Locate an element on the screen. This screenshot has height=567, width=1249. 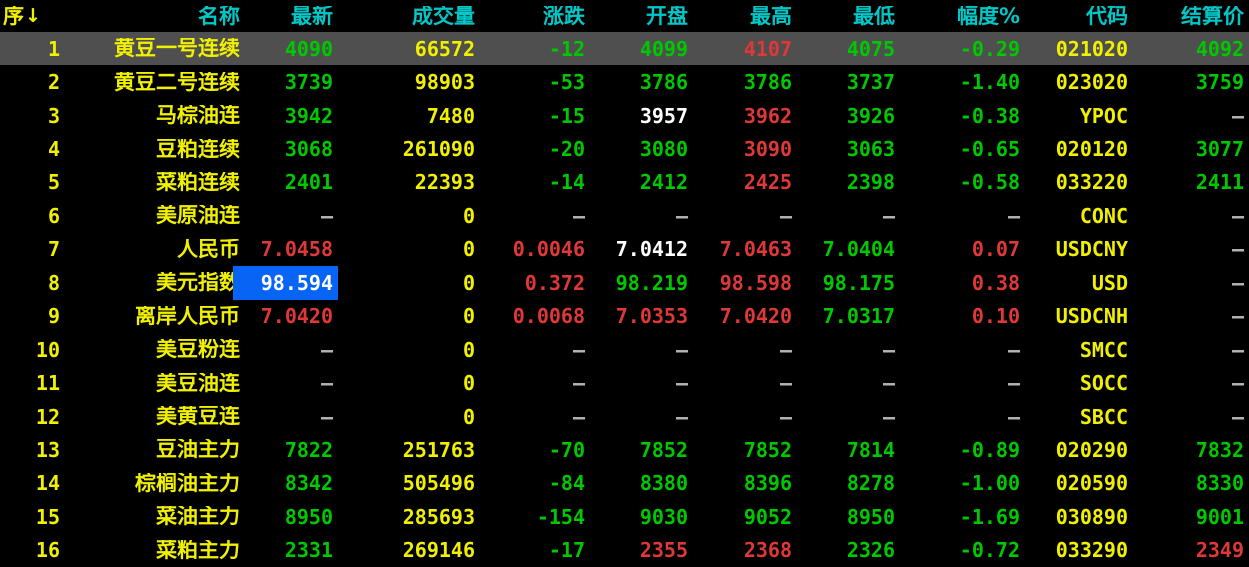
cell-range_pct: -1.69 is located at coordinates (989, 516).